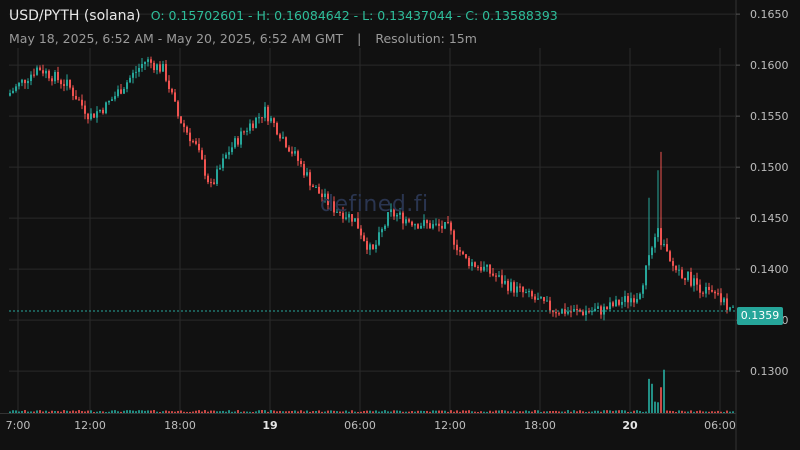  What do you see at coordinates (769, 14) in the screenshot?
I see `y-tick-label: 0.1650` at bounding box center [769, 14].